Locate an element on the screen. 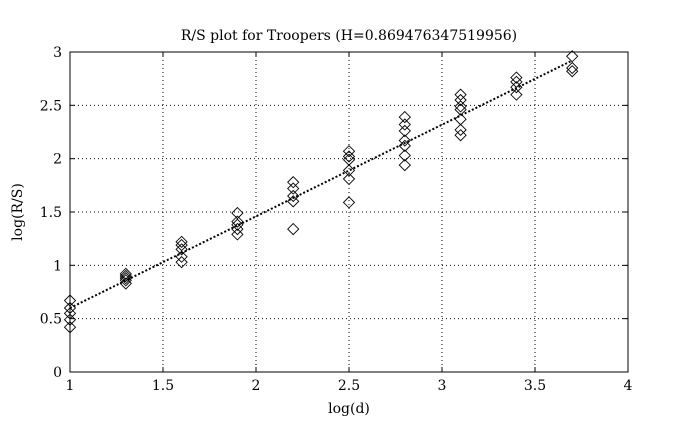 The height and width of the screenshot is (430, 678). x-tick-labels: 1 1.5 2 2.5 3 3.5 4 is located at coordinates (349, 386).